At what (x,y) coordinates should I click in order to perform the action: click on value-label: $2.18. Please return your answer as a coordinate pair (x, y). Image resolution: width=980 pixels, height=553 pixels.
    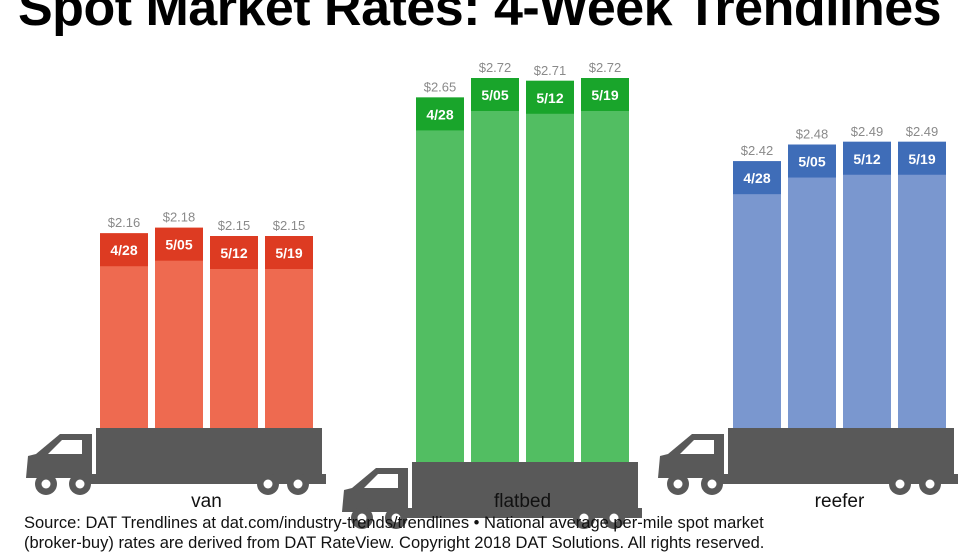
    Looking at the image, I should click on (179, 217).